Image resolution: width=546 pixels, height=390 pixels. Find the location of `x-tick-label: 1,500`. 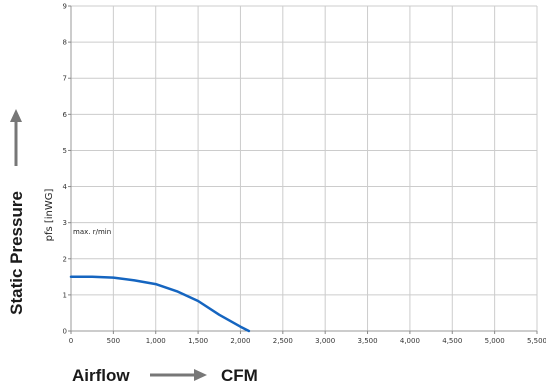

x-tick-label: 1,500 is located at coordinates (198, 341).